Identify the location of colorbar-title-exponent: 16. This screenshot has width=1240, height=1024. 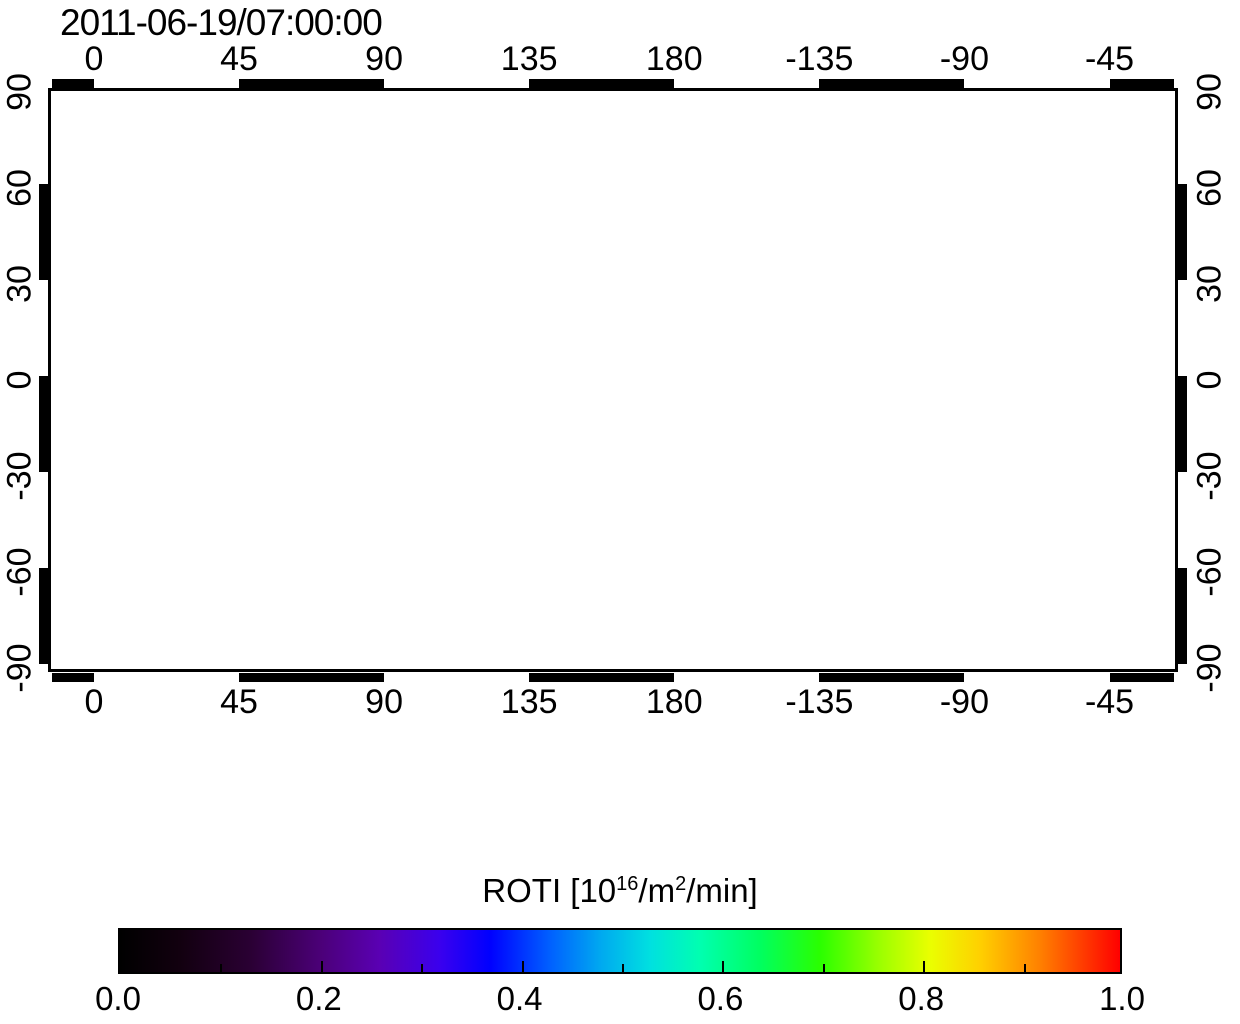
(627, 884).